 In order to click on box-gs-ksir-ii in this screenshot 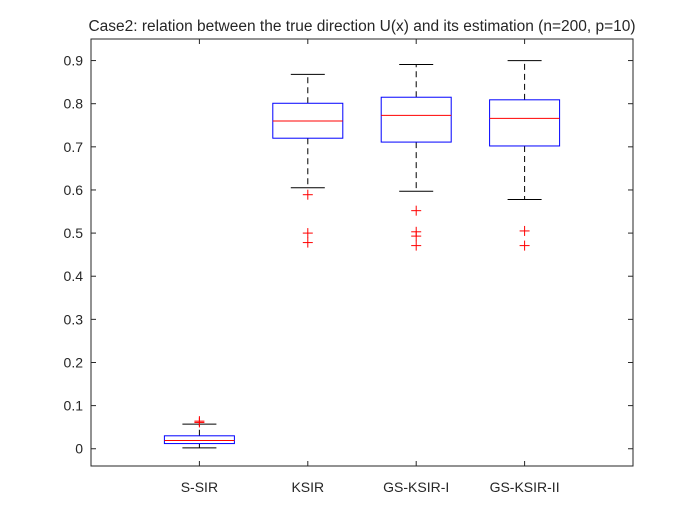, I will do `click(525, 155)`.